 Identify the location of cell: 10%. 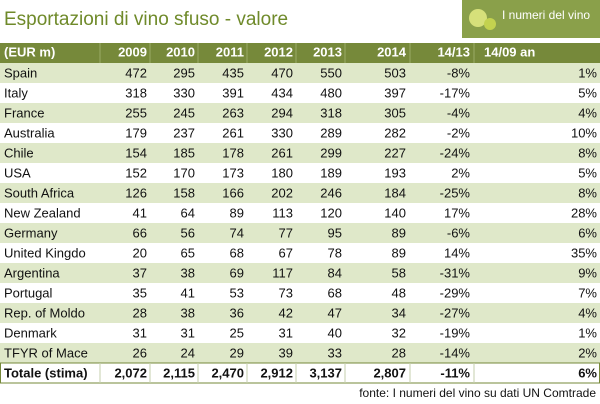
(584, 132).